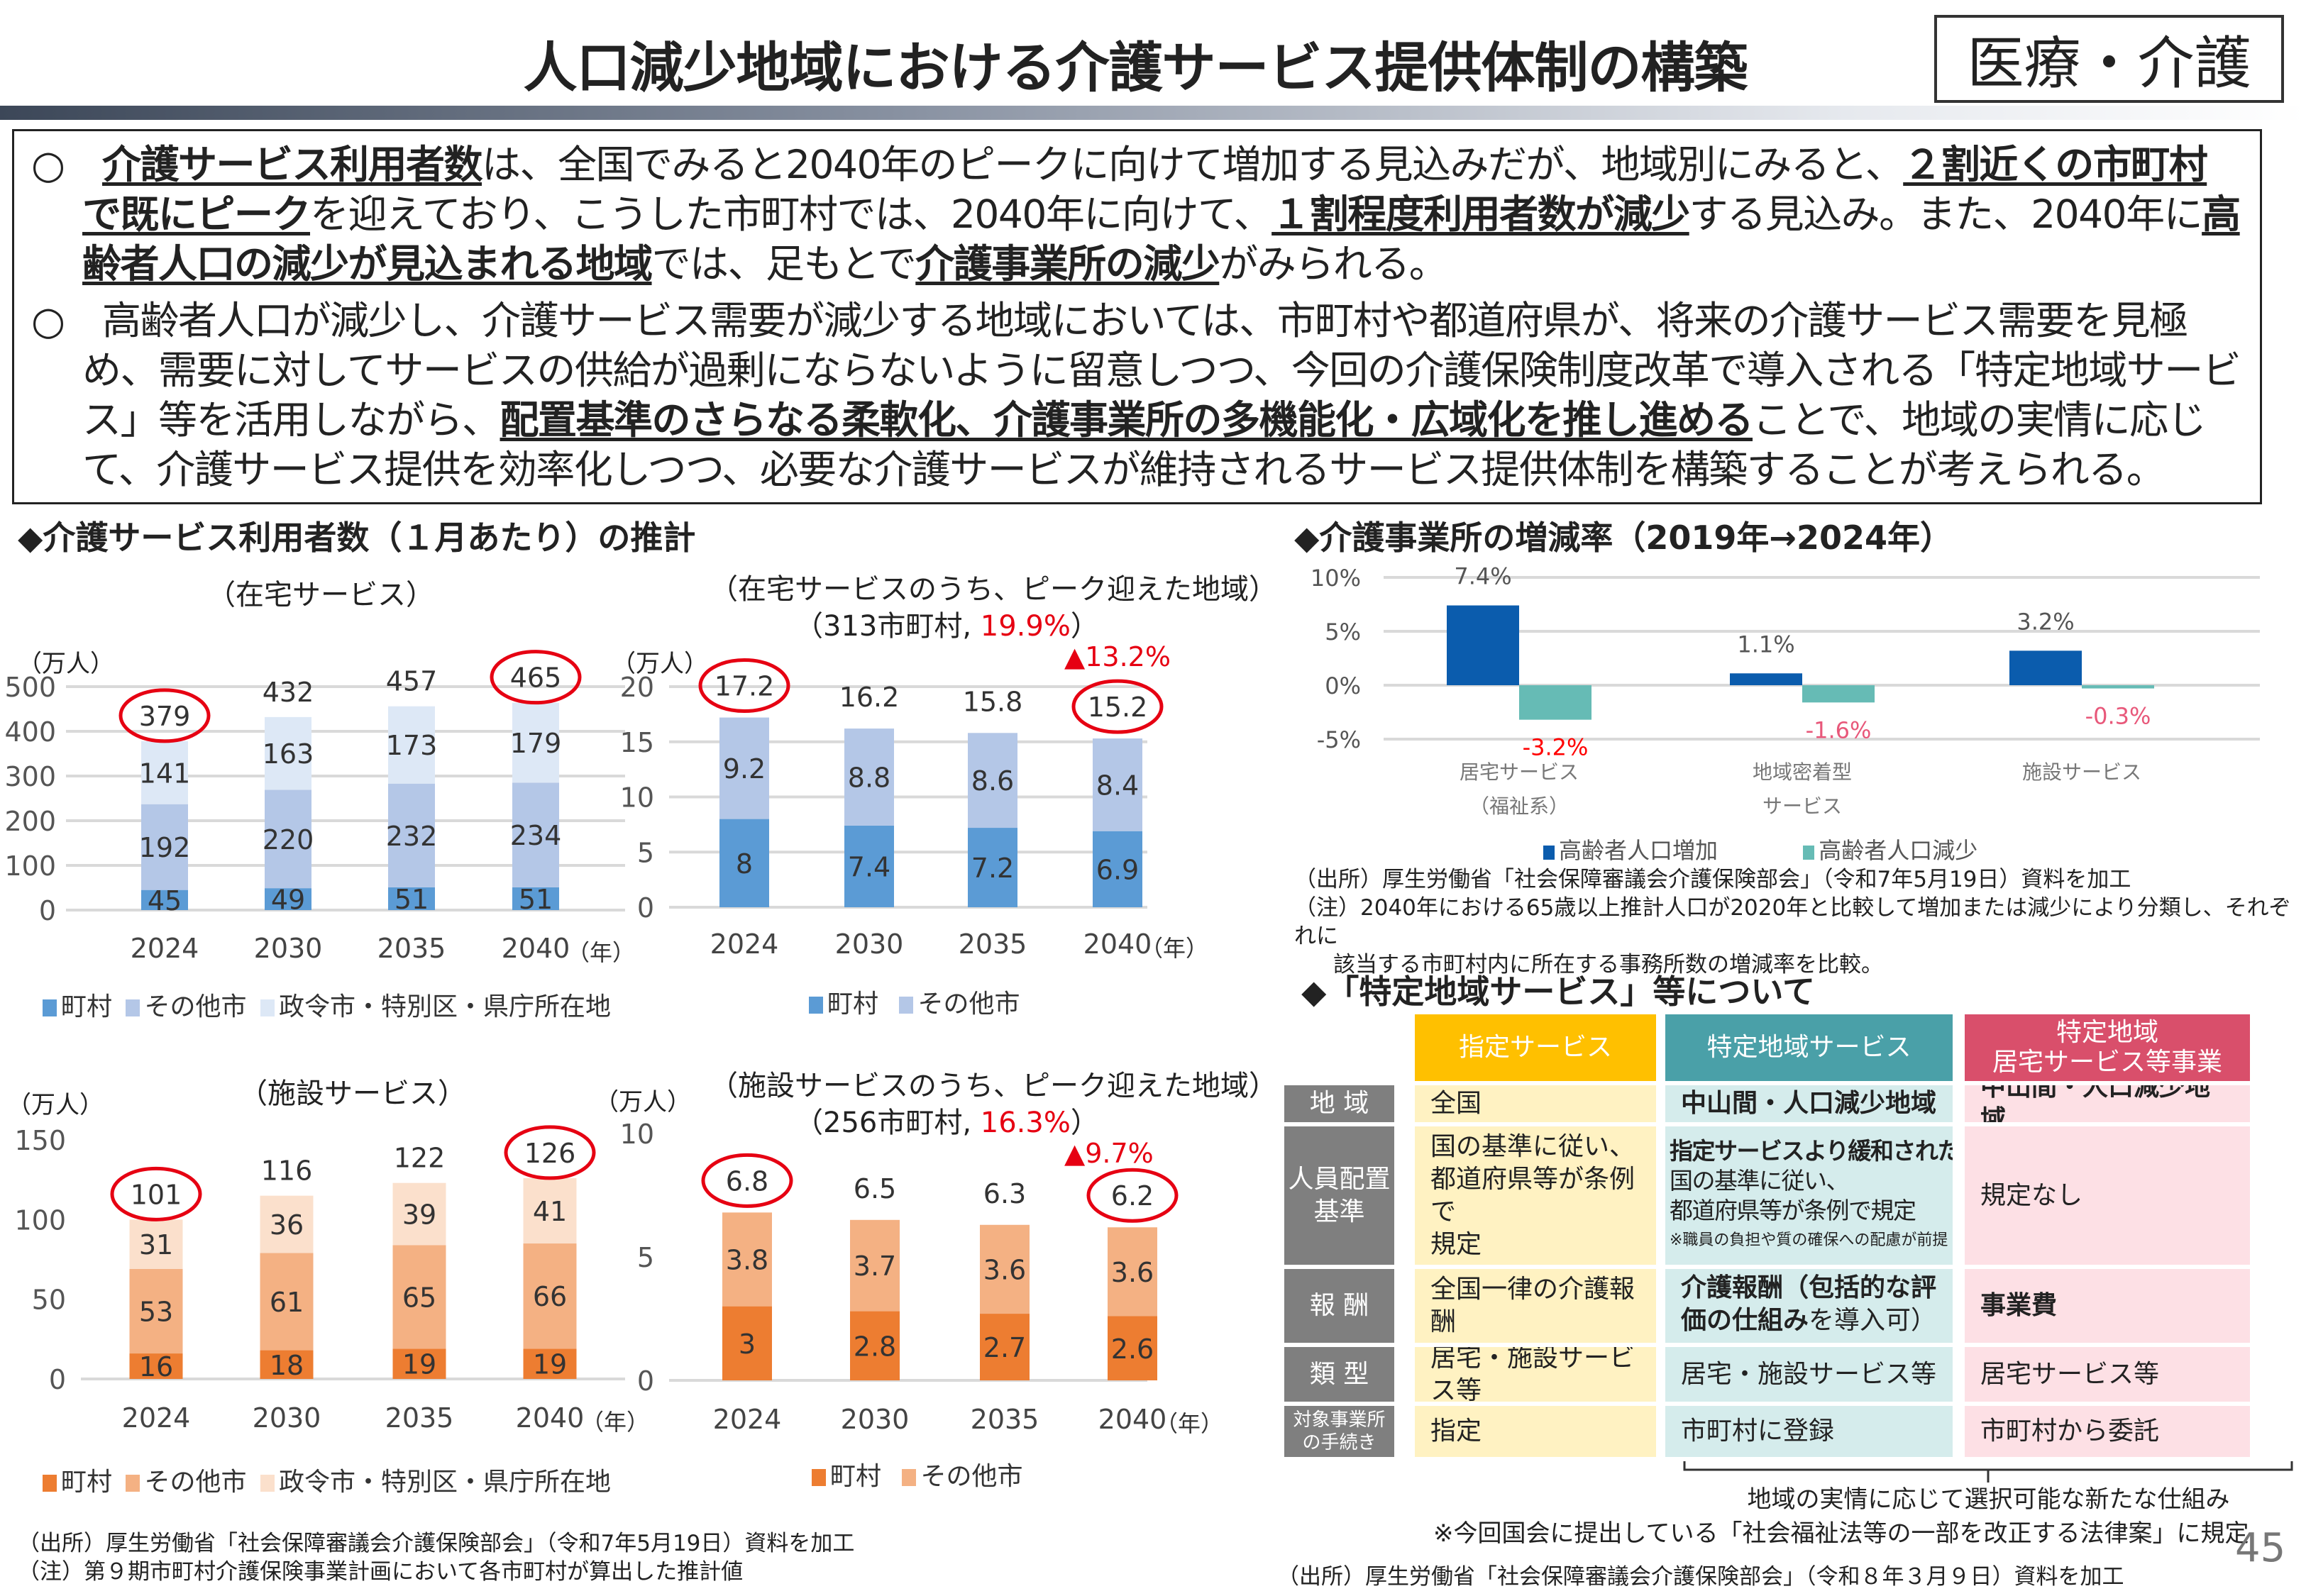 The height and width of the screenshot is (1596, 2306). Describe the element at coordinates (40, 1220) in the screenshot. I see `y-tick-label: 100` at that location.